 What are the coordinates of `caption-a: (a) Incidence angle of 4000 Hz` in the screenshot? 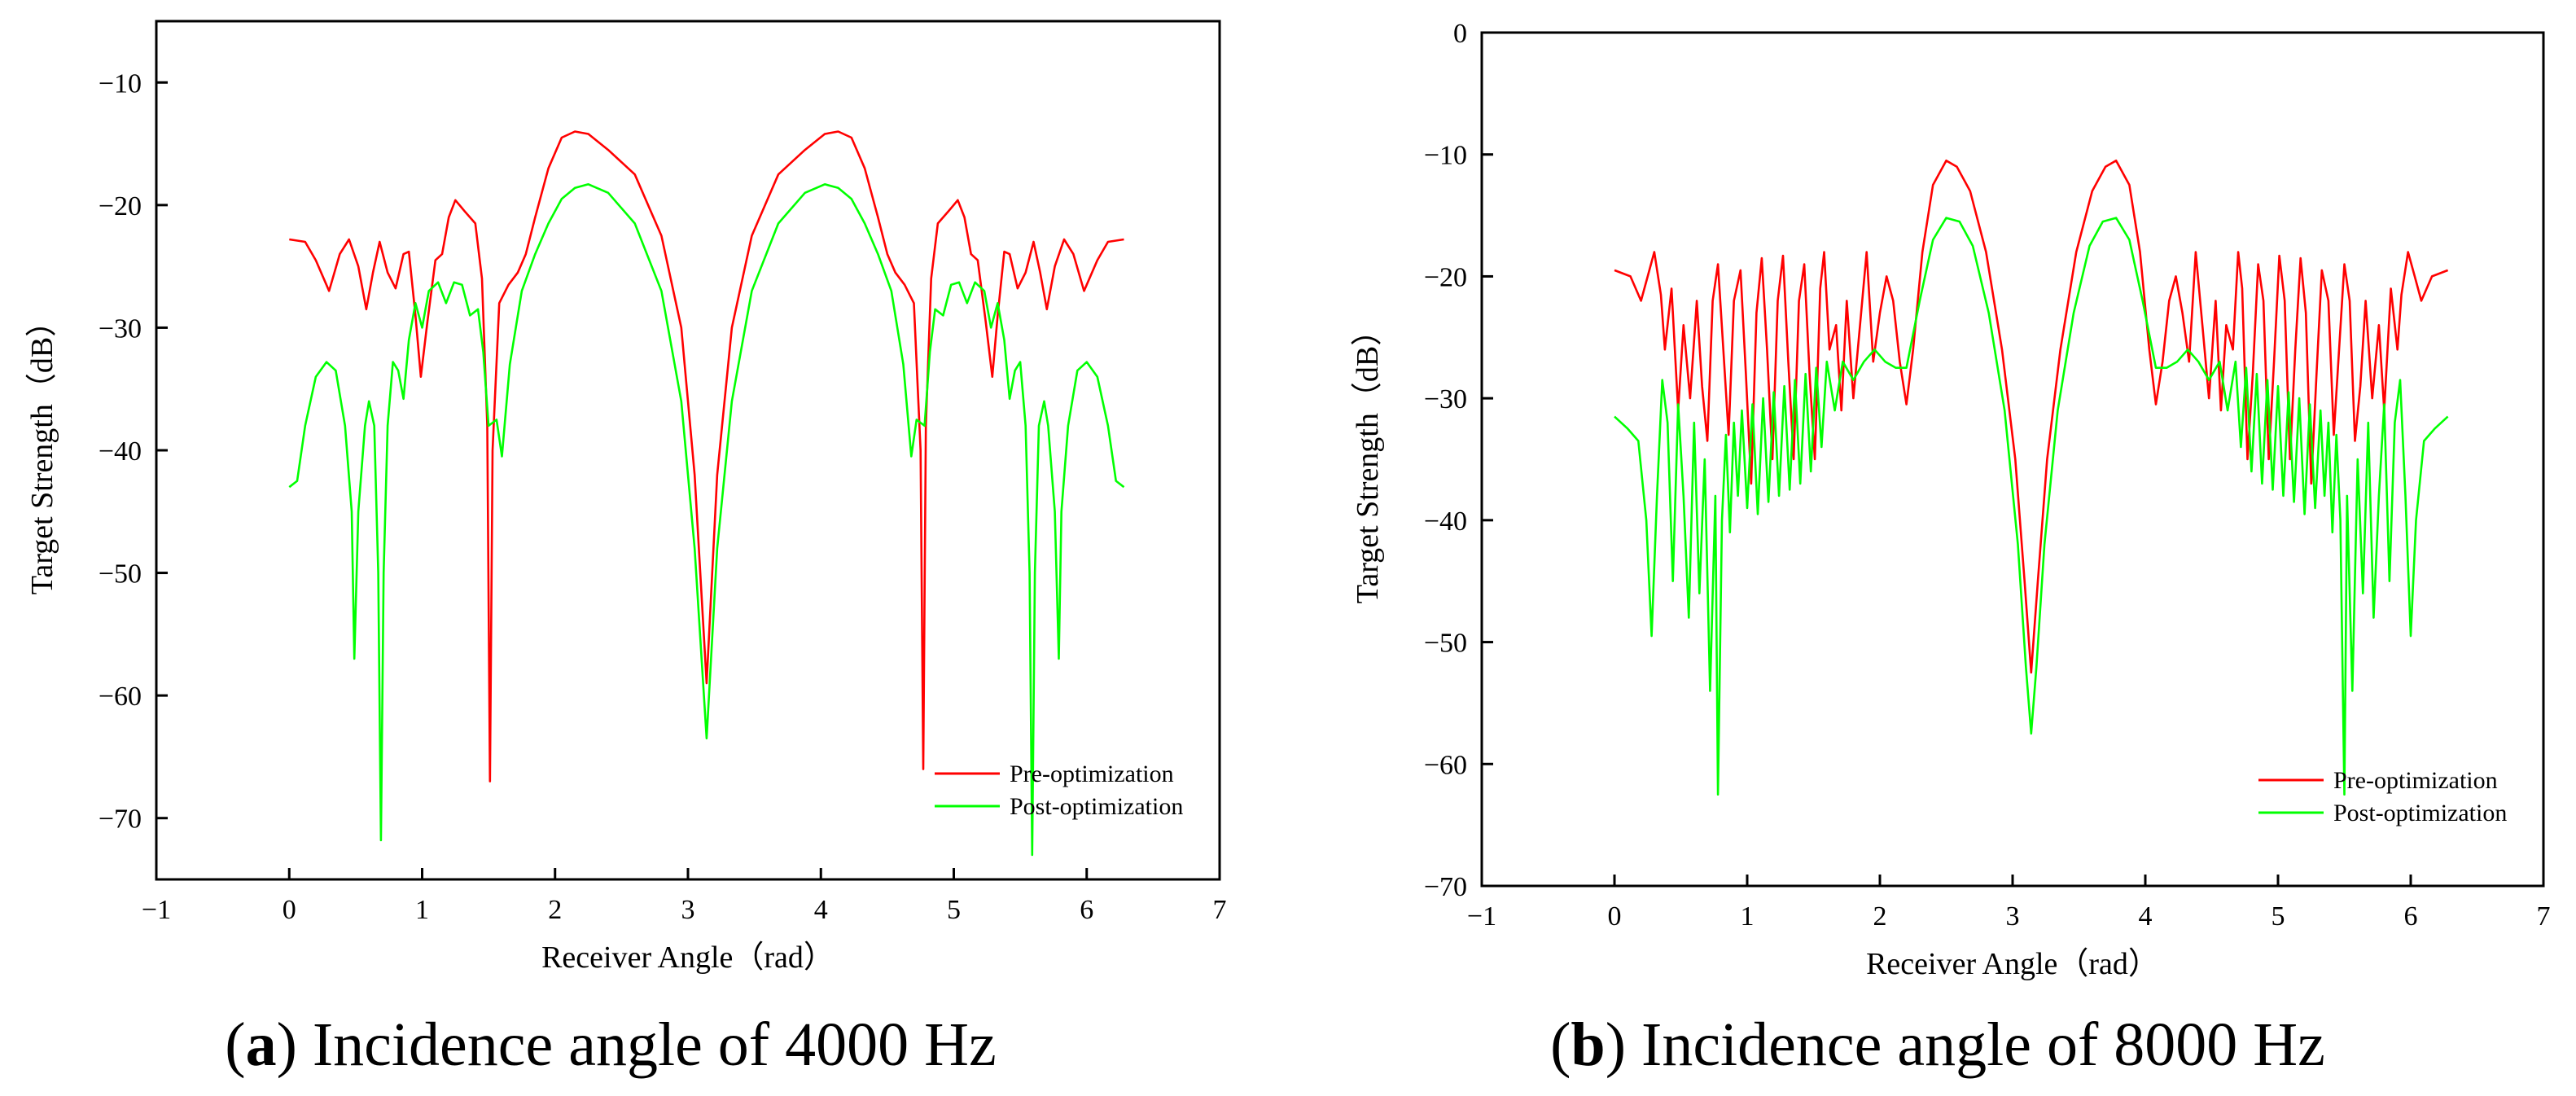 It's located at (610, 1045).